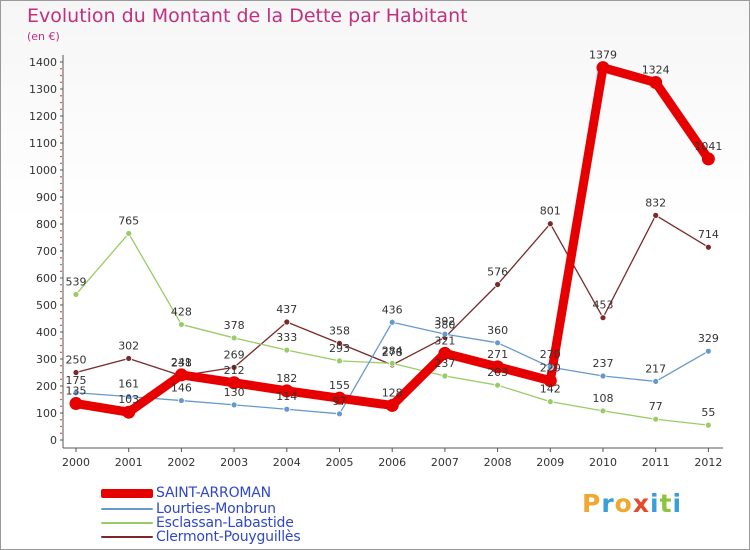  What do you see at coordinates (216, 509) in the screenshot?
I see `legend-label: Lourties-Monbrun` at bounding box center [216, 509].